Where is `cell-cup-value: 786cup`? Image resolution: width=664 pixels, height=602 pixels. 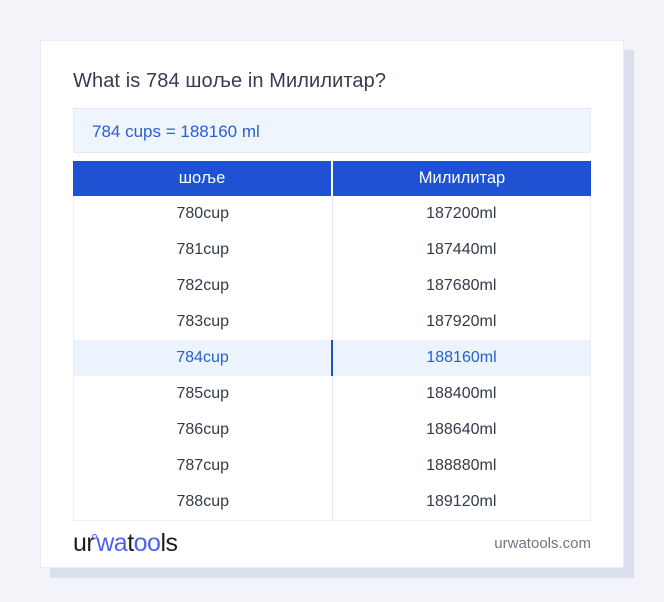 cell-cup-value: 786cup is located at coordinates (203, 430).